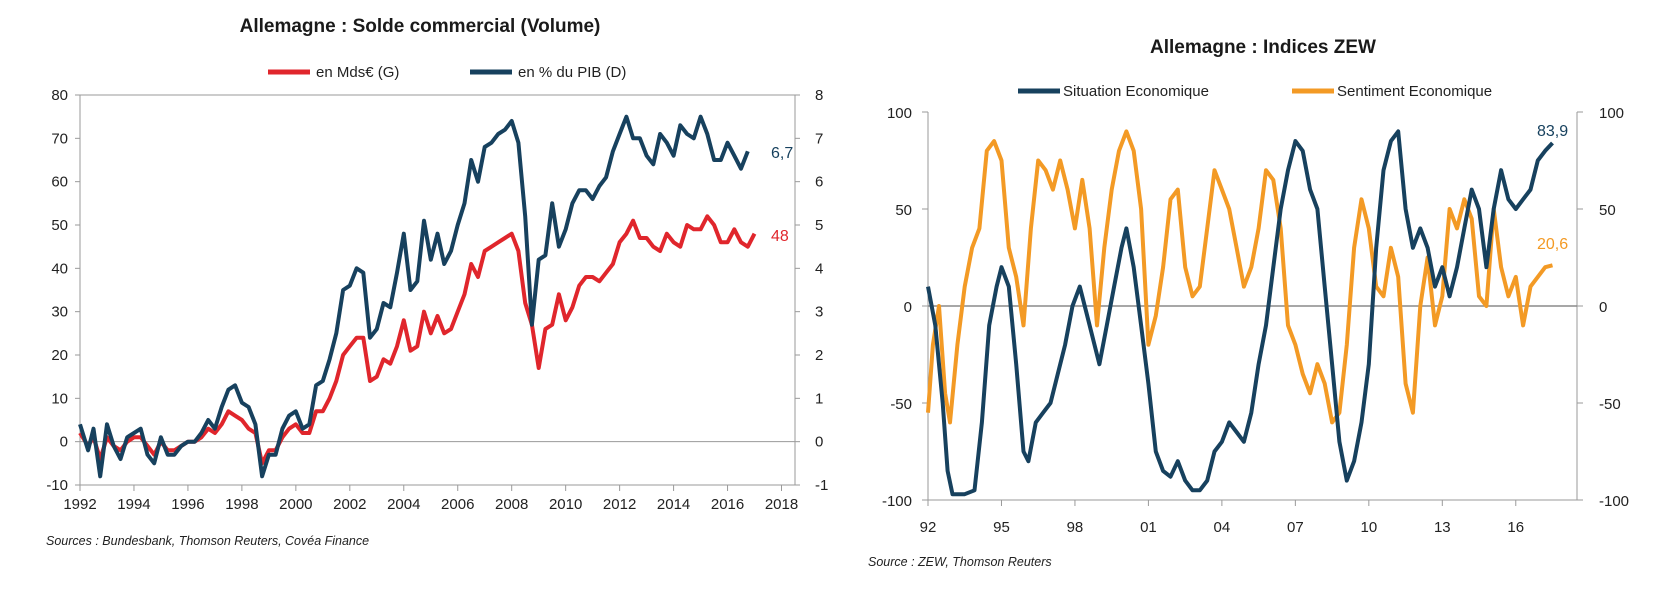 Image resolution: width=1656 pixels, height=599 pixels. I want to click on left-y-tick-label: 0, so click(64, 442).